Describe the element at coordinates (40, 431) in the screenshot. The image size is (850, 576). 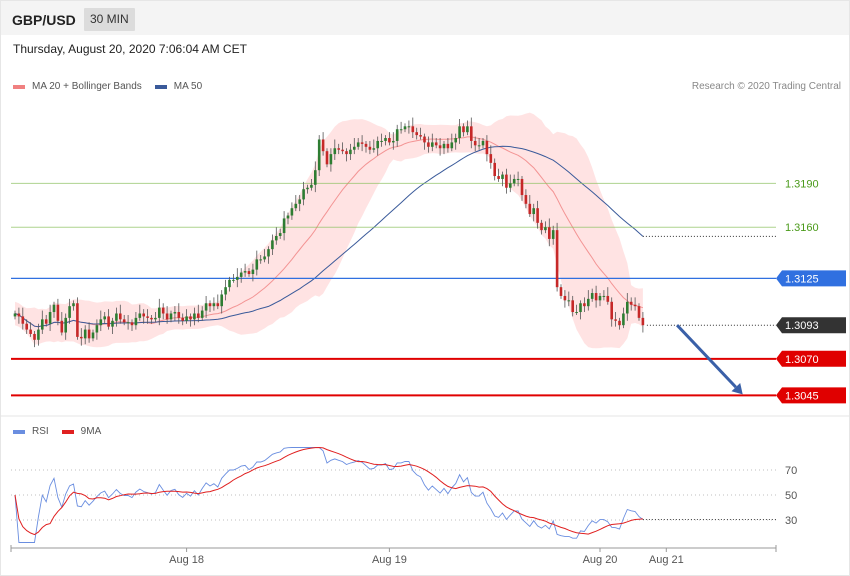
I see `rsi-legend-label: RSI` at that location.